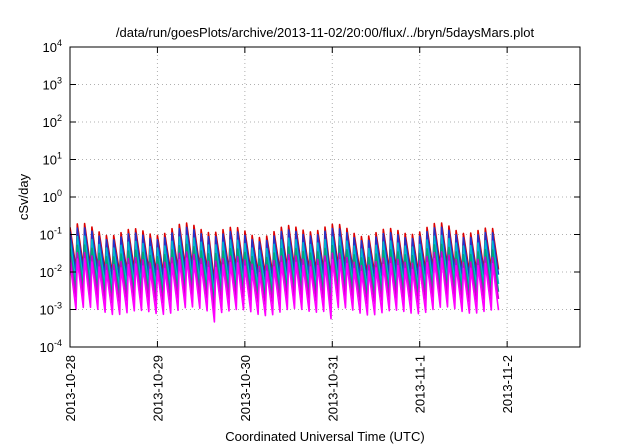 Image resolution: width=640 pixels, height=448 pixels. What do you see at coordinates (324, 436) in the screenshot?
I see `x-axis-label: Coordinated Universal Time (UTC)` at bounding box center [324, 436].